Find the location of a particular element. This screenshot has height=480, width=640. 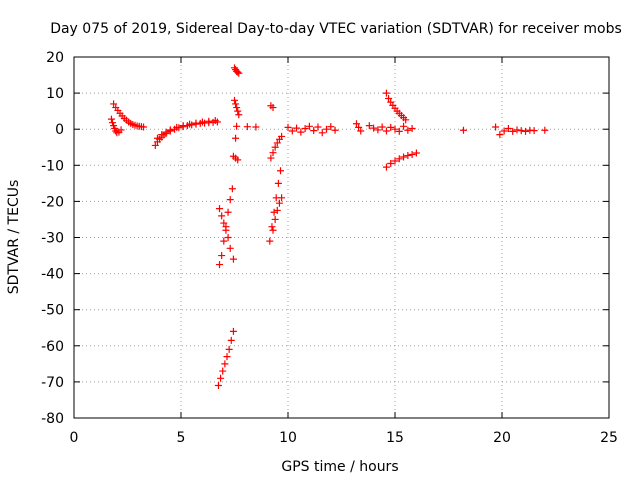

series-steep-1b is located at coordinates (226, 234).